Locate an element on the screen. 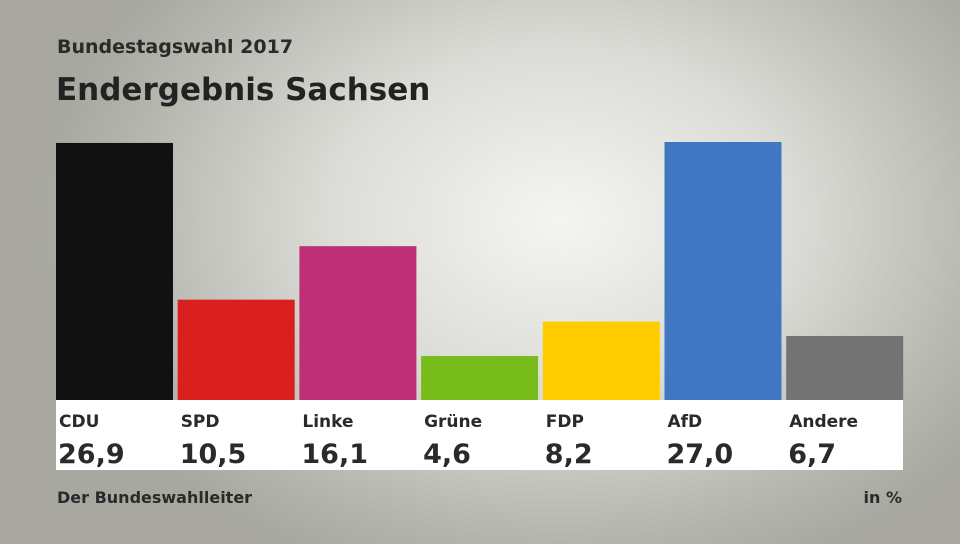  bar-spd is located at coordinates (236, 349).